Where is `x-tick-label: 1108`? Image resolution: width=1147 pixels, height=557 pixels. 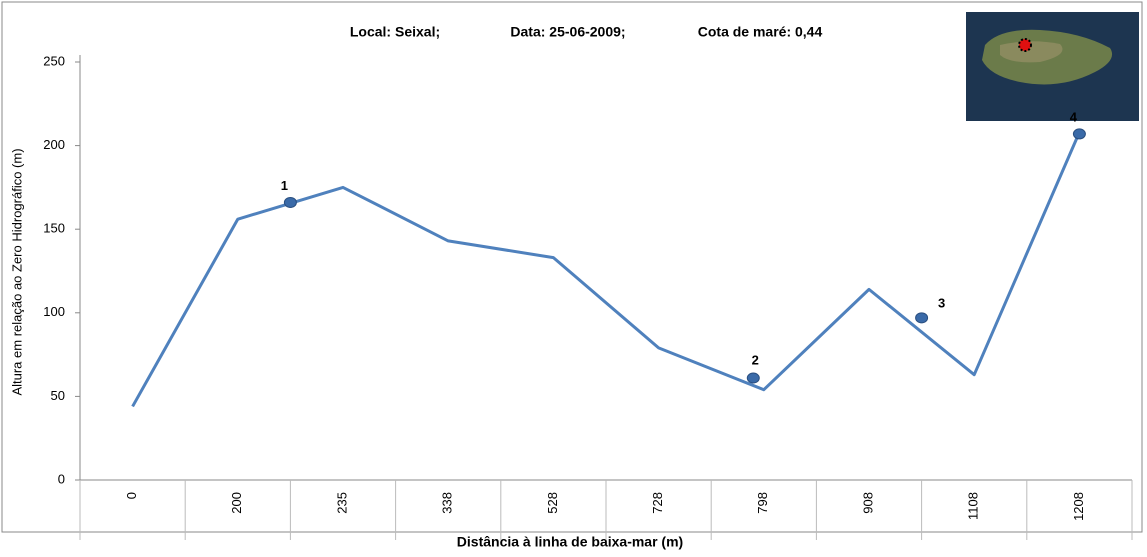 x-tick-label: 1108 is located at coordinates (973, 506).